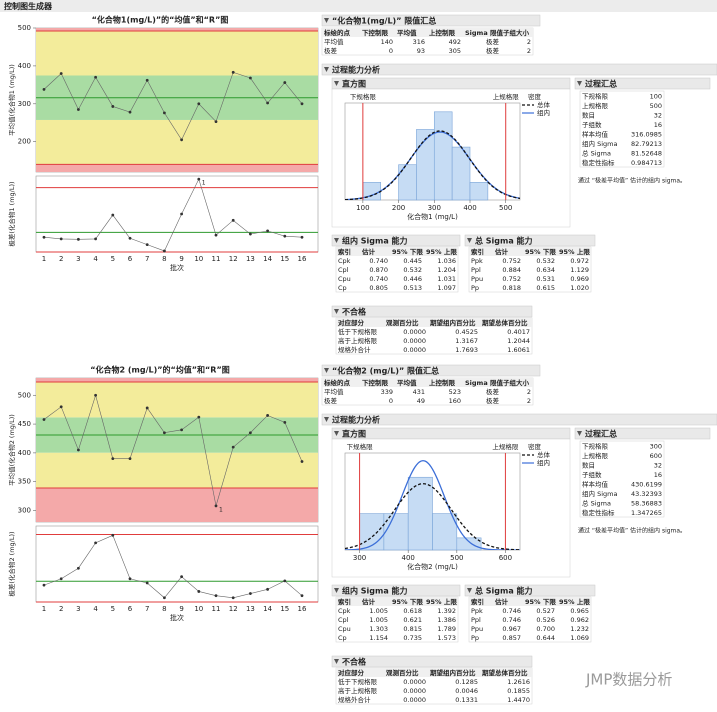 Image resolution: width=717 pixels, height=712 pixels. Describe the element at coordinates (412, 261) in the screenshot. I see `table-cell: 0.445` at that location.